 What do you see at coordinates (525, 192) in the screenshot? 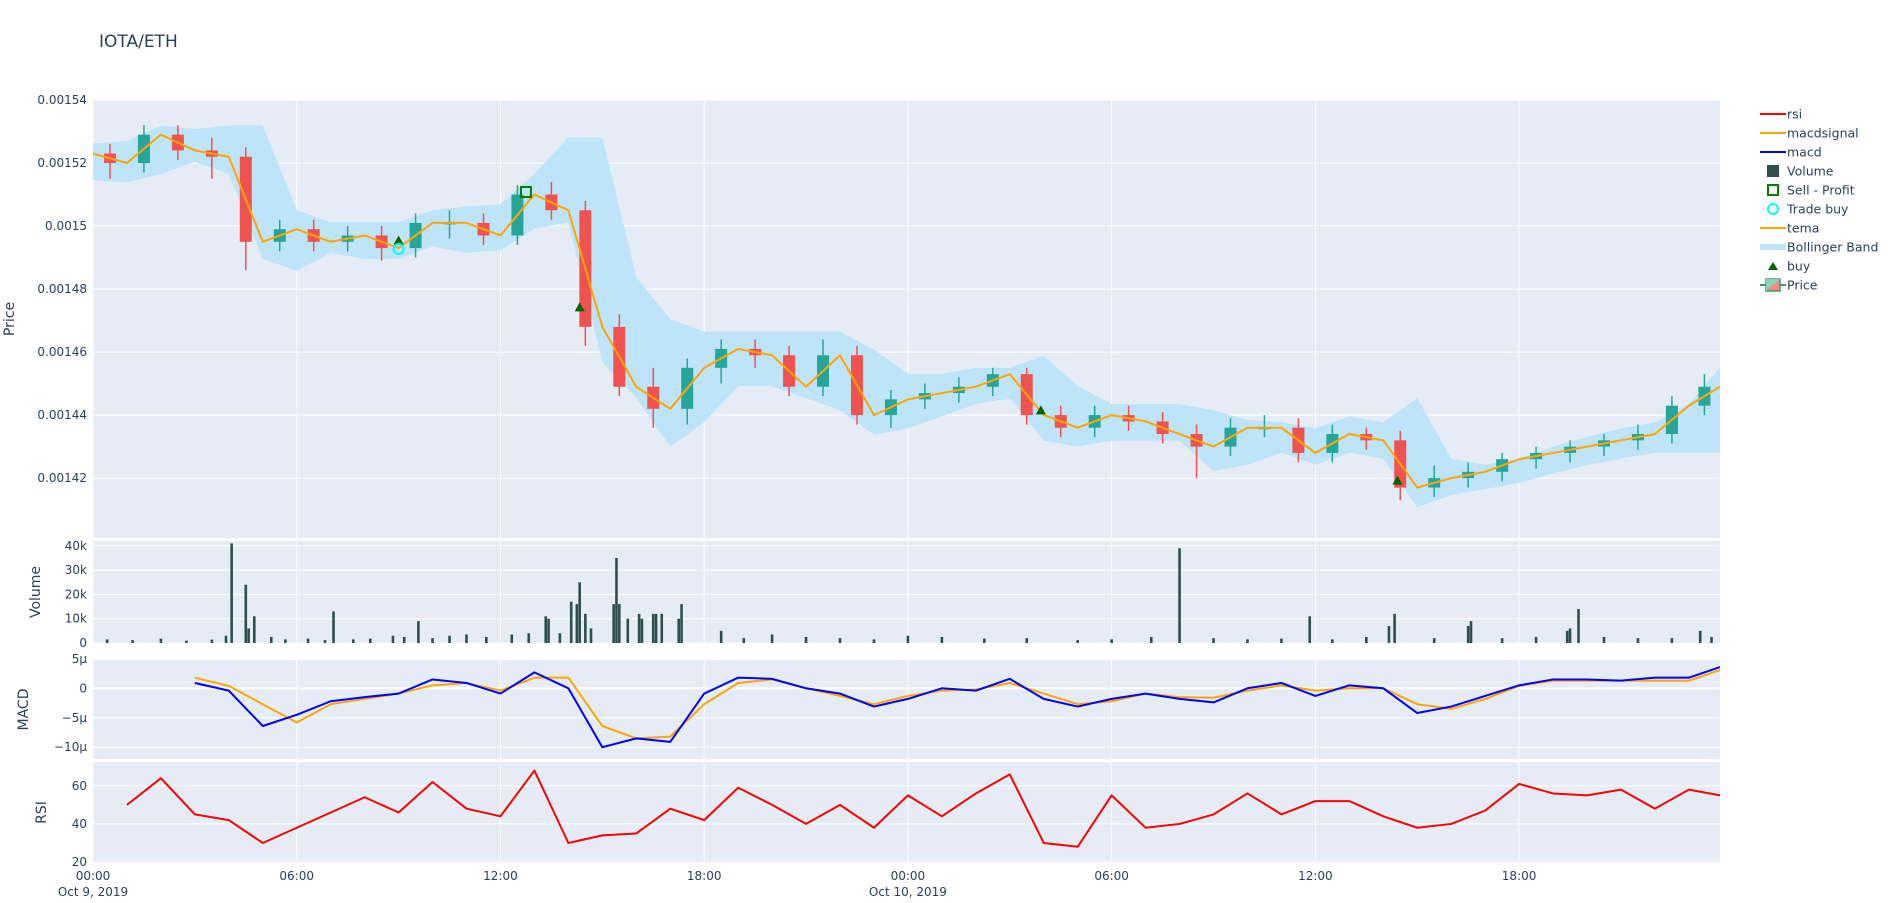
I see `sell-profit-marker` at bounding box center [525, 192].